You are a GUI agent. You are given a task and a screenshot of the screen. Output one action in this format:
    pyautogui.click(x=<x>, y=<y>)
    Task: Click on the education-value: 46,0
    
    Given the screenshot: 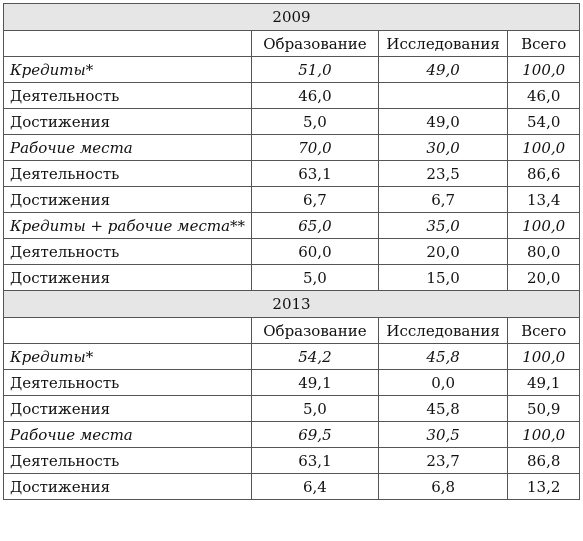 What is the action you would take?
    pyautogui.click(x=315, y=95)
    